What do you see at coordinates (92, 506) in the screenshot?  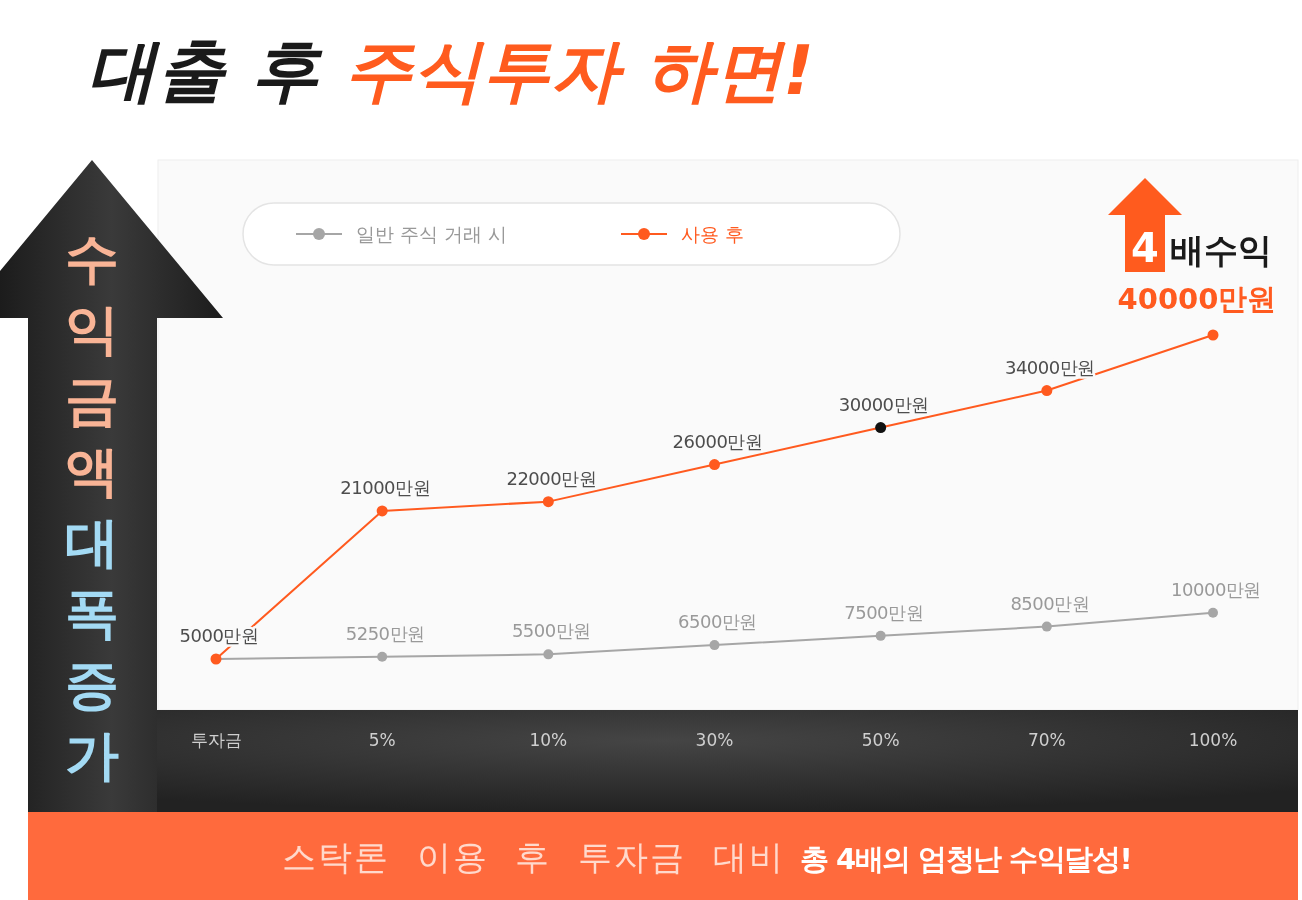 I see `y-axis-title: 수익금액 대폭 증가` at bounding box center [92, 506].